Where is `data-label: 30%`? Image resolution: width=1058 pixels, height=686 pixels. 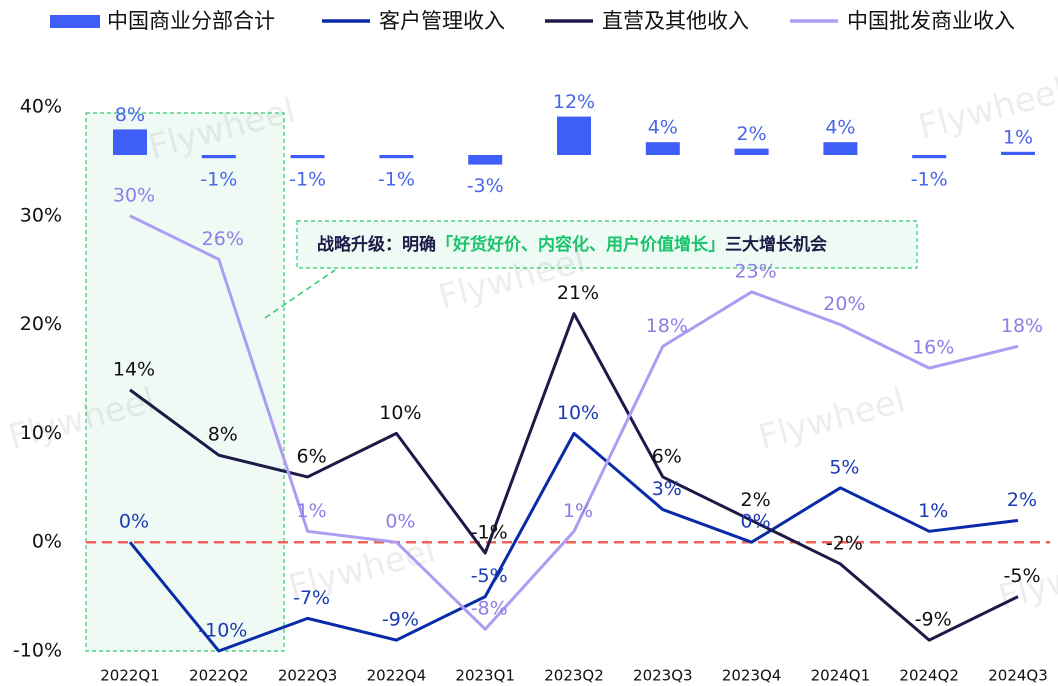
data-label: 30% is located at coordinates (134, 195).